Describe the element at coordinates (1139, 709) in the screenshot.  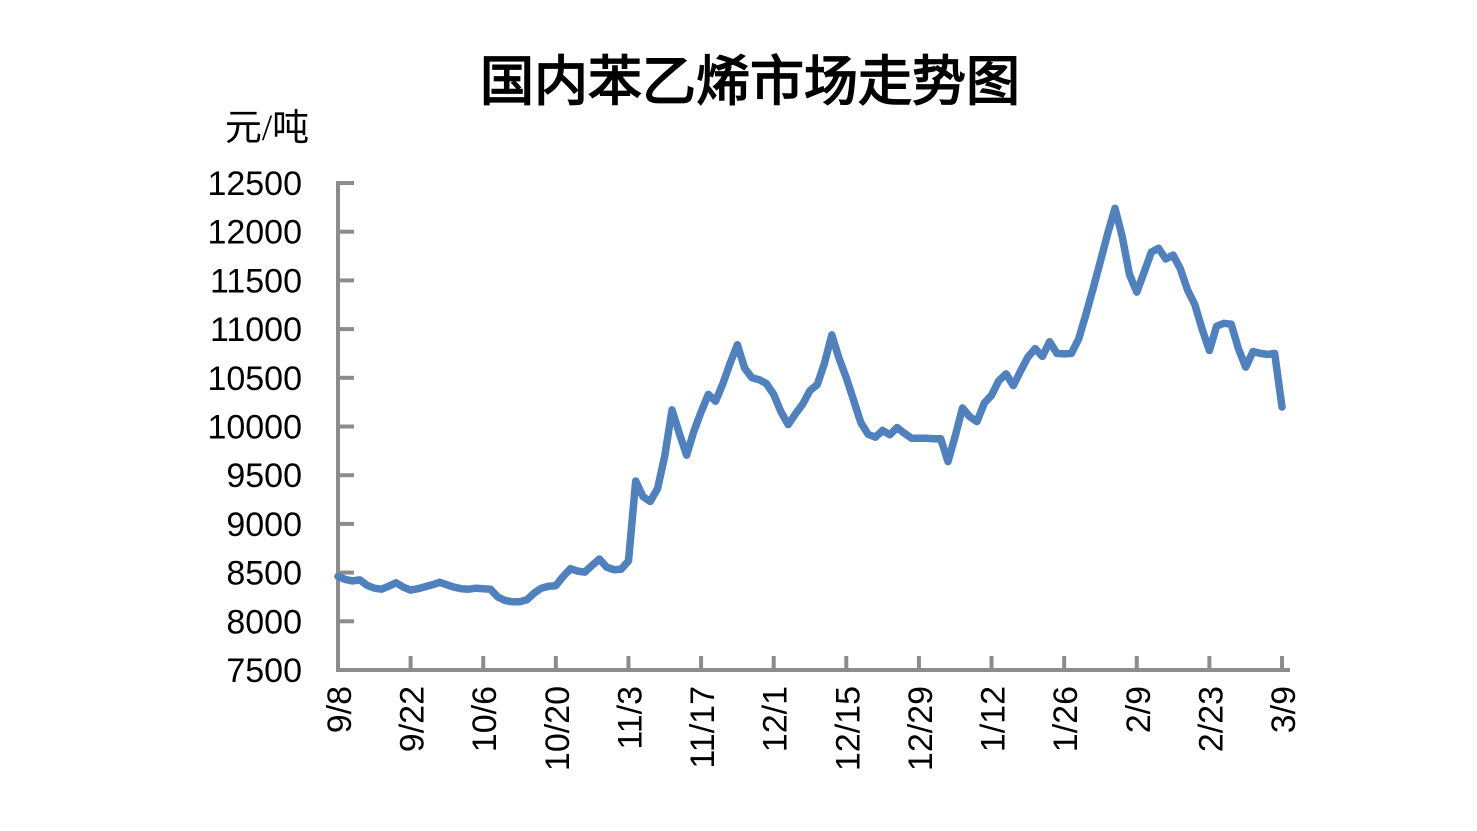
I see `x-tick-label: 2/9` at that location.